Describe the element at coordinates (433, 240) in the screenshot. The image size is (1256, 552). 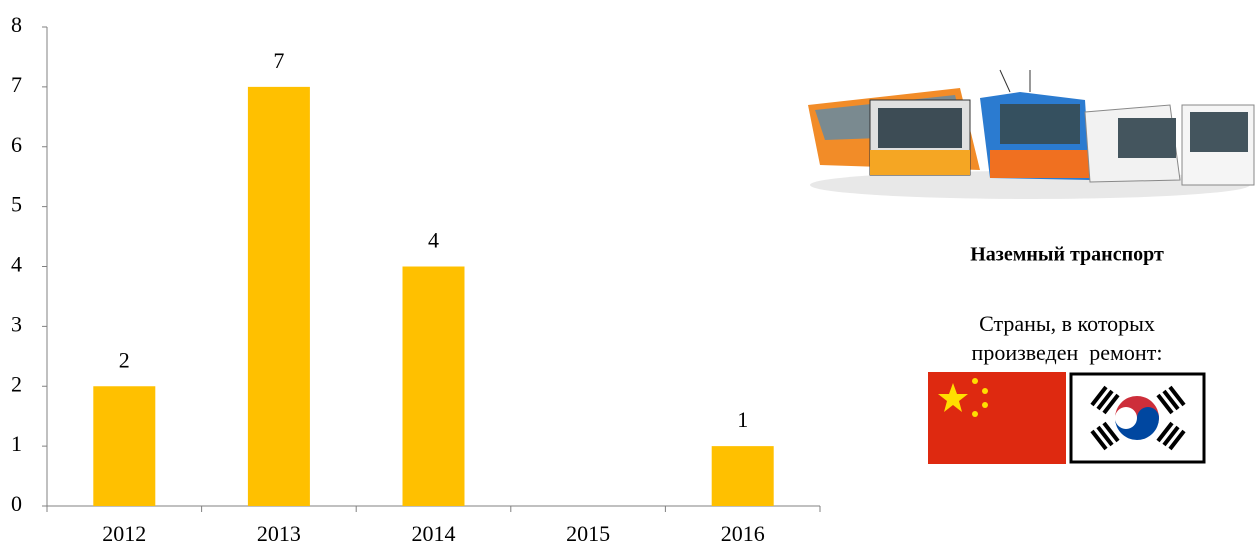
I see `value-label: 4` at that location.